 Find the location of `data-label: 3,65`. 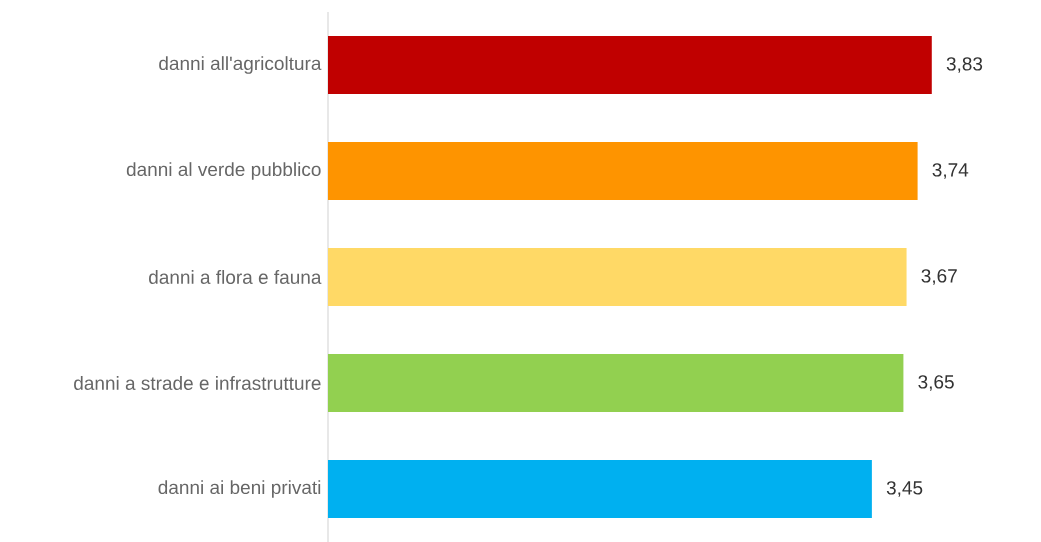

data-label: 3,65 is located at coordinates (936, 383).